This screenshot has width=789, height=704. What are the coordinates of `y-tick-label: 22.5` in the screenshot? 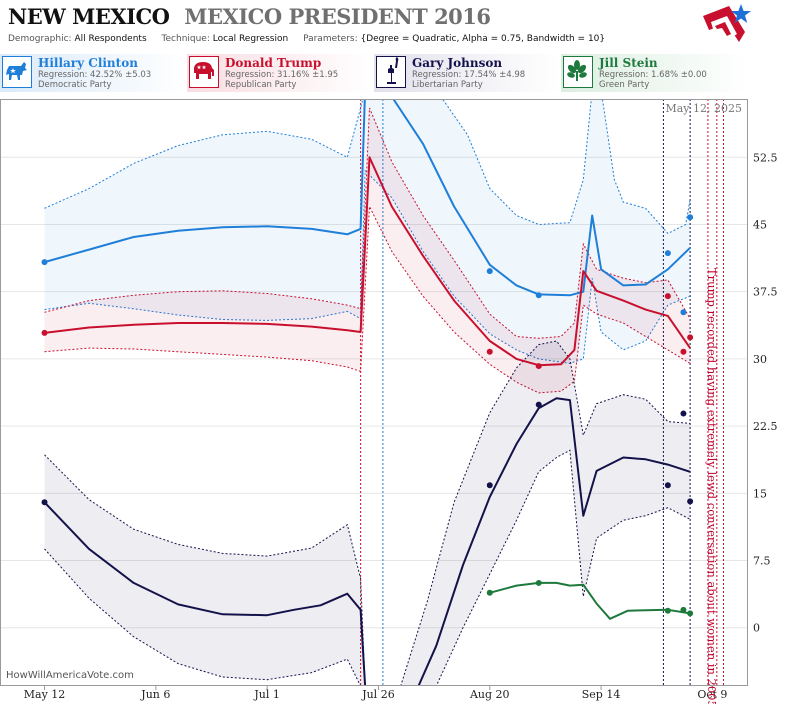 It's located at (765, 426).